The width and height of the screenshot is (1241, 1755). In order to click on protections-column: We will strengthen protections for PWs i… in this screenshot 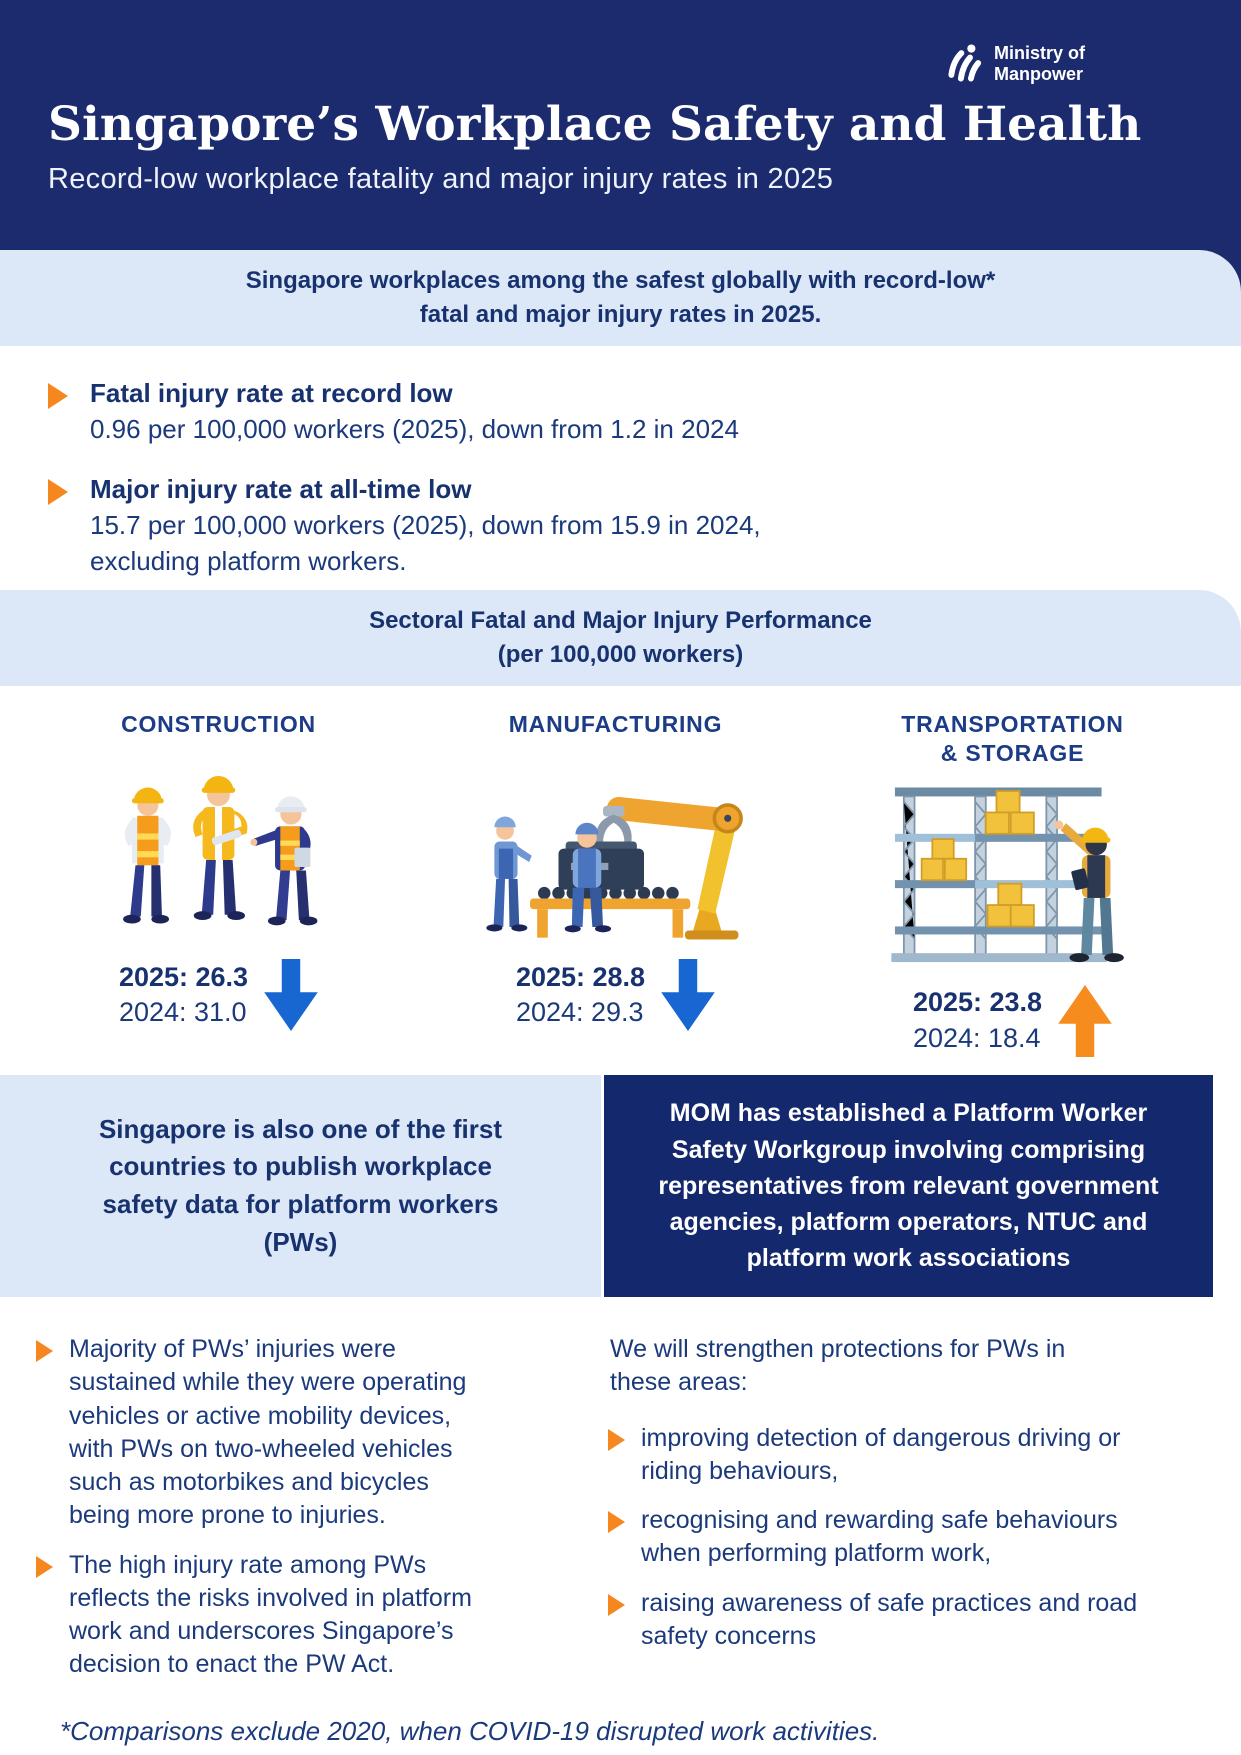, I will do `click(906, 1515)`.